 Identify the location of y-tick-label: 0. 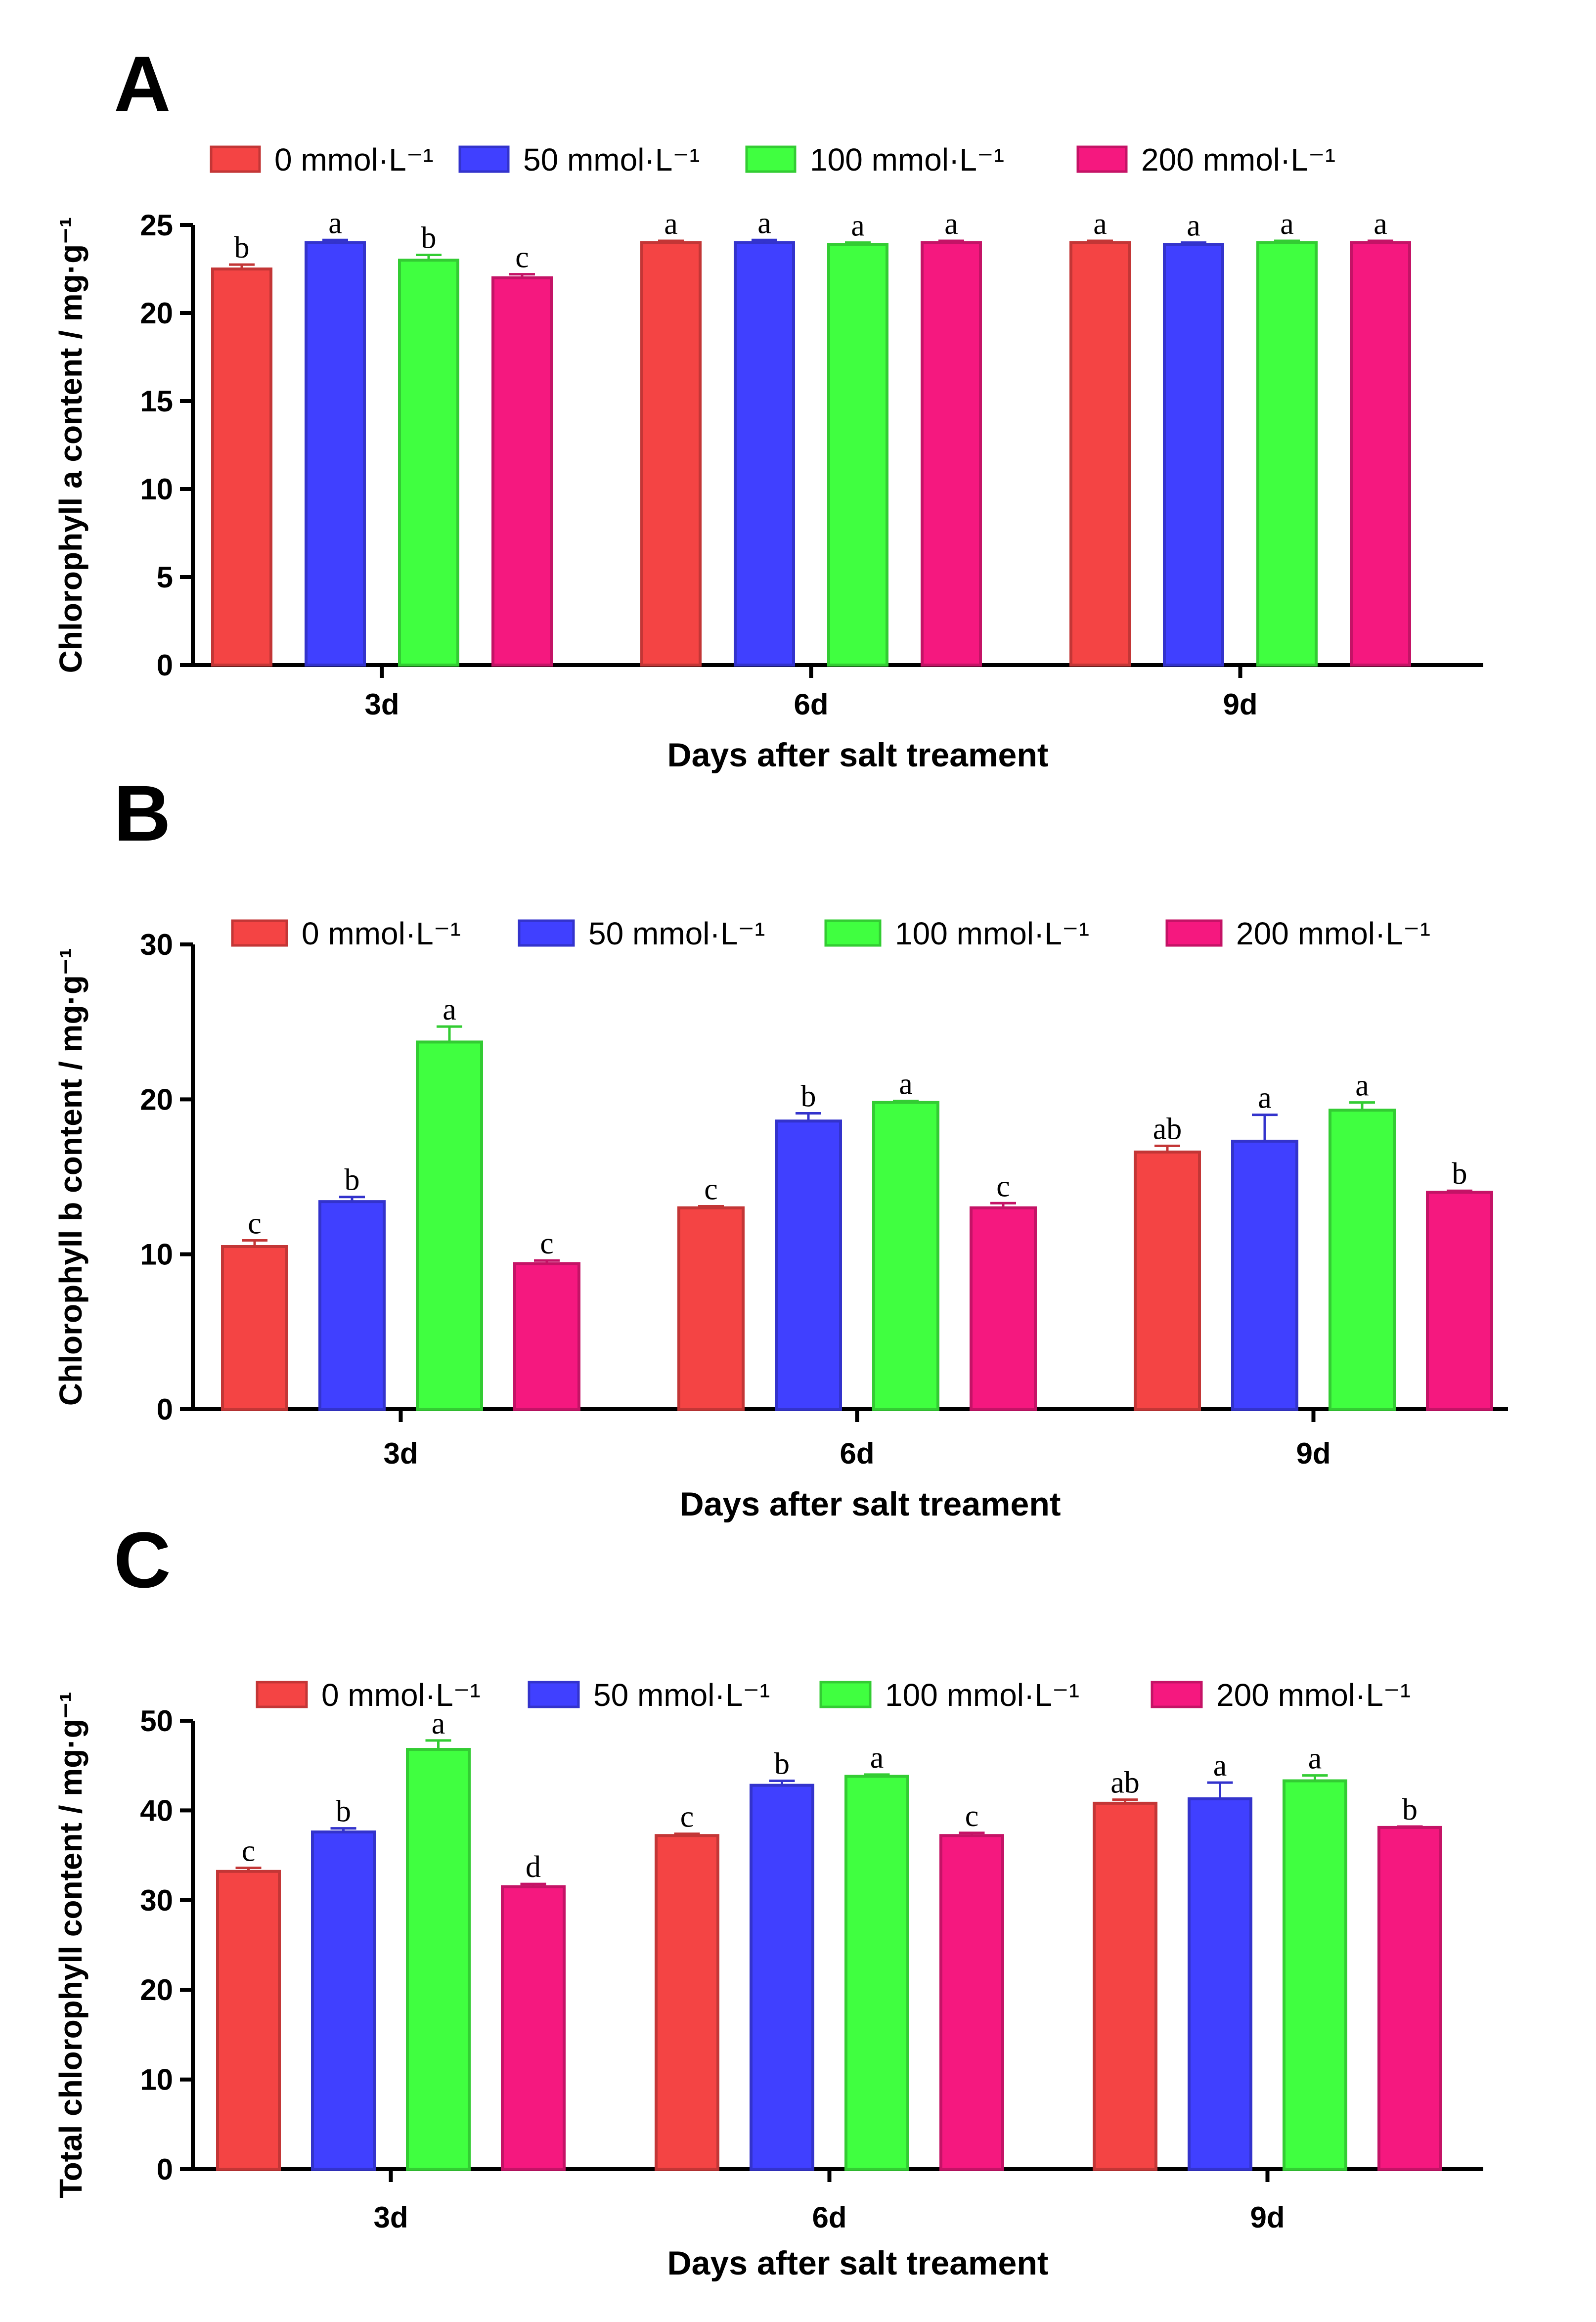
(165, 666).